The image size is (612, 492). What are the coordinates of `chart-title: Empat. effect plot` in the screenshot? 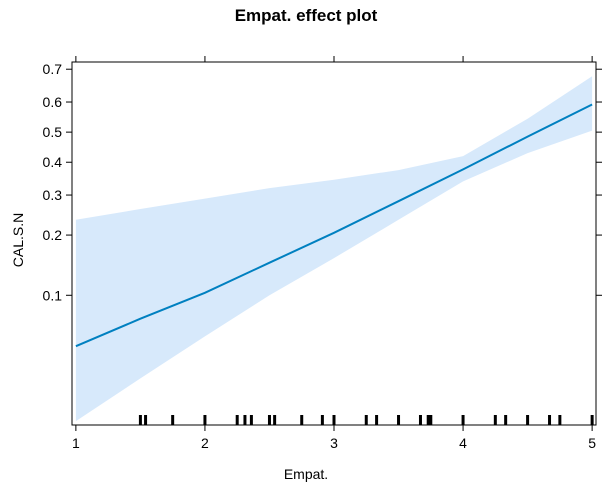 It's located at (306, 15).